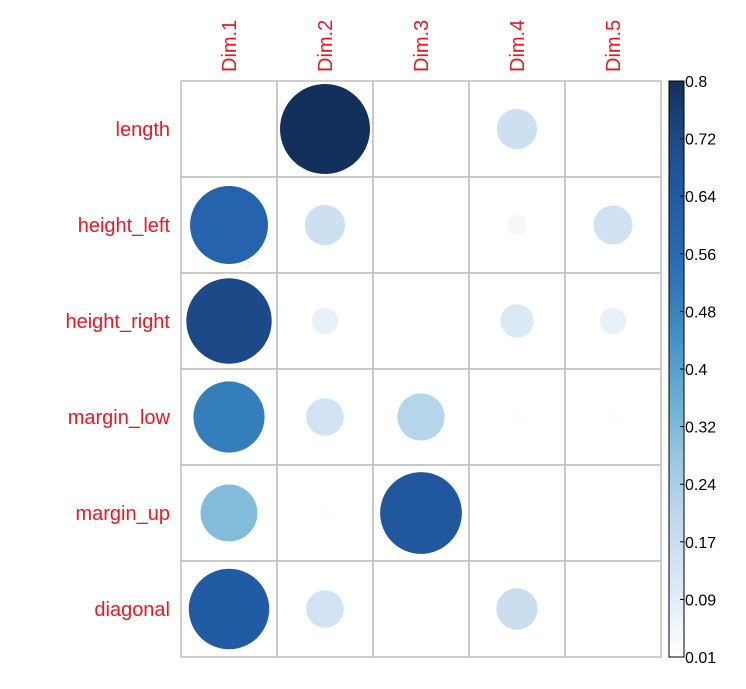 This screenshot has height=689, width=746. Describe the element at coordinates (517, 129) in the screenshot. I see `circle-length-Dim4` at that location.